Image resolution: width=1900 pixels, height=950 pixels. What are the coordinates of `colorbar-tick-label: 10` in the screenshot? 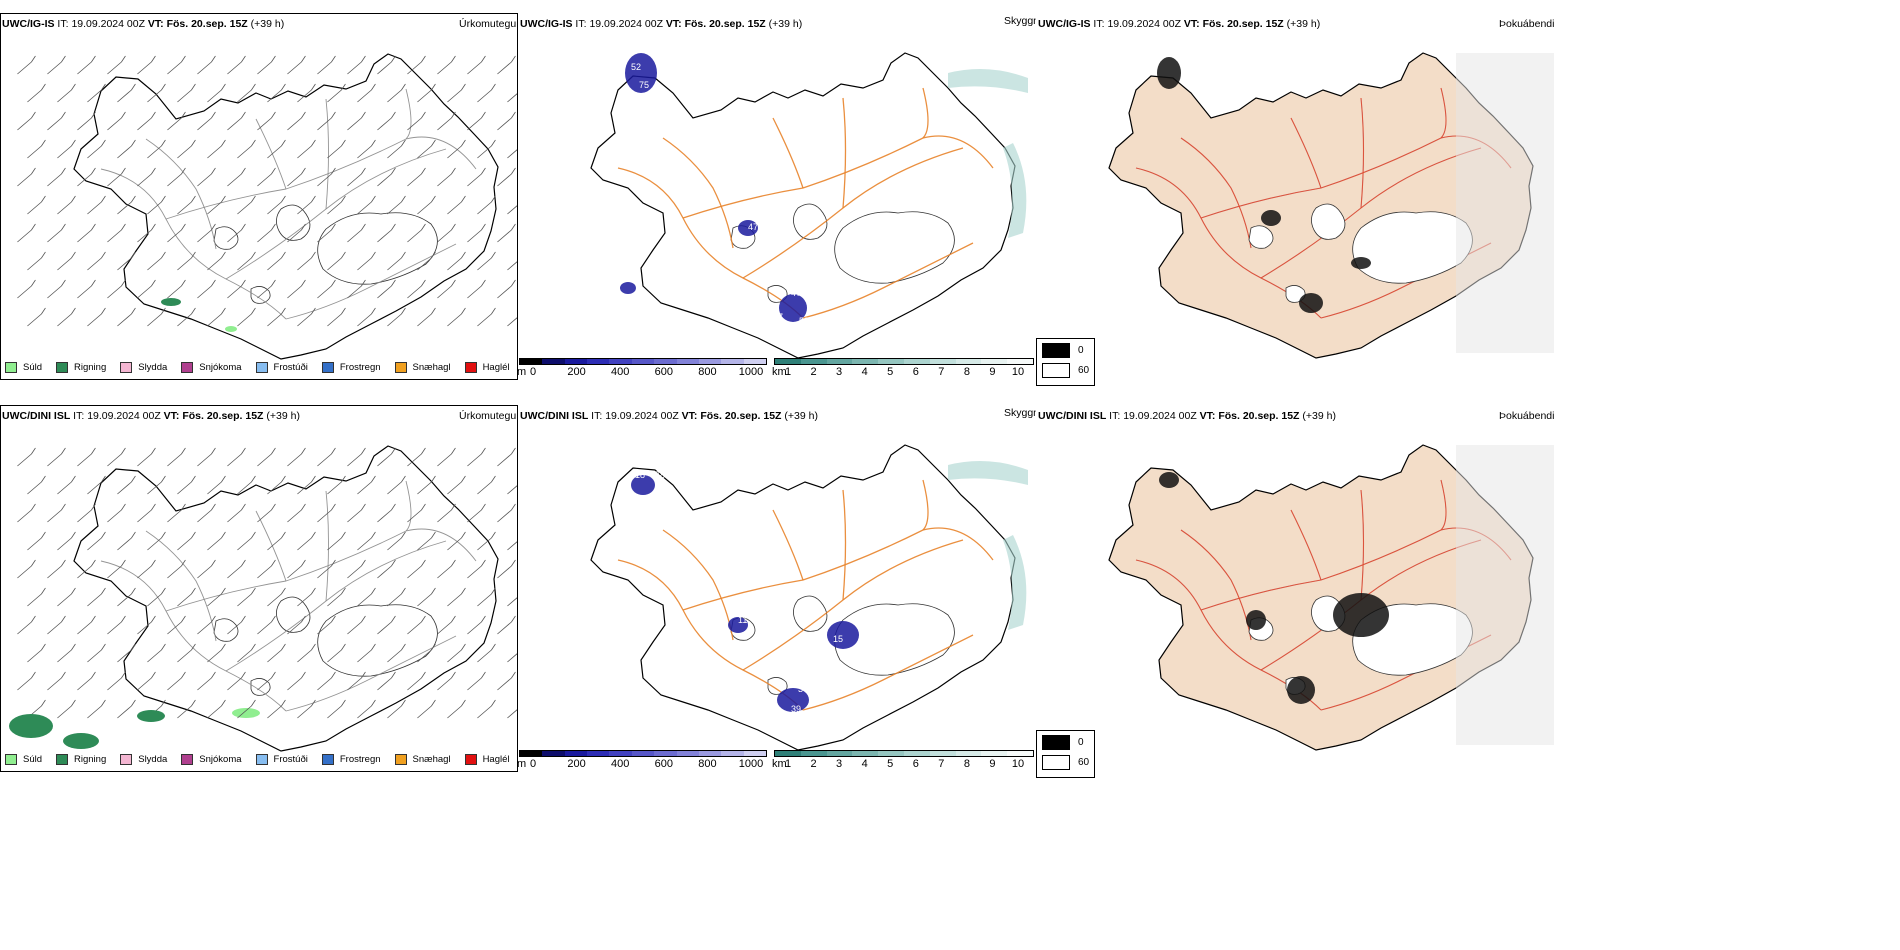 It's located at (1018, 764).